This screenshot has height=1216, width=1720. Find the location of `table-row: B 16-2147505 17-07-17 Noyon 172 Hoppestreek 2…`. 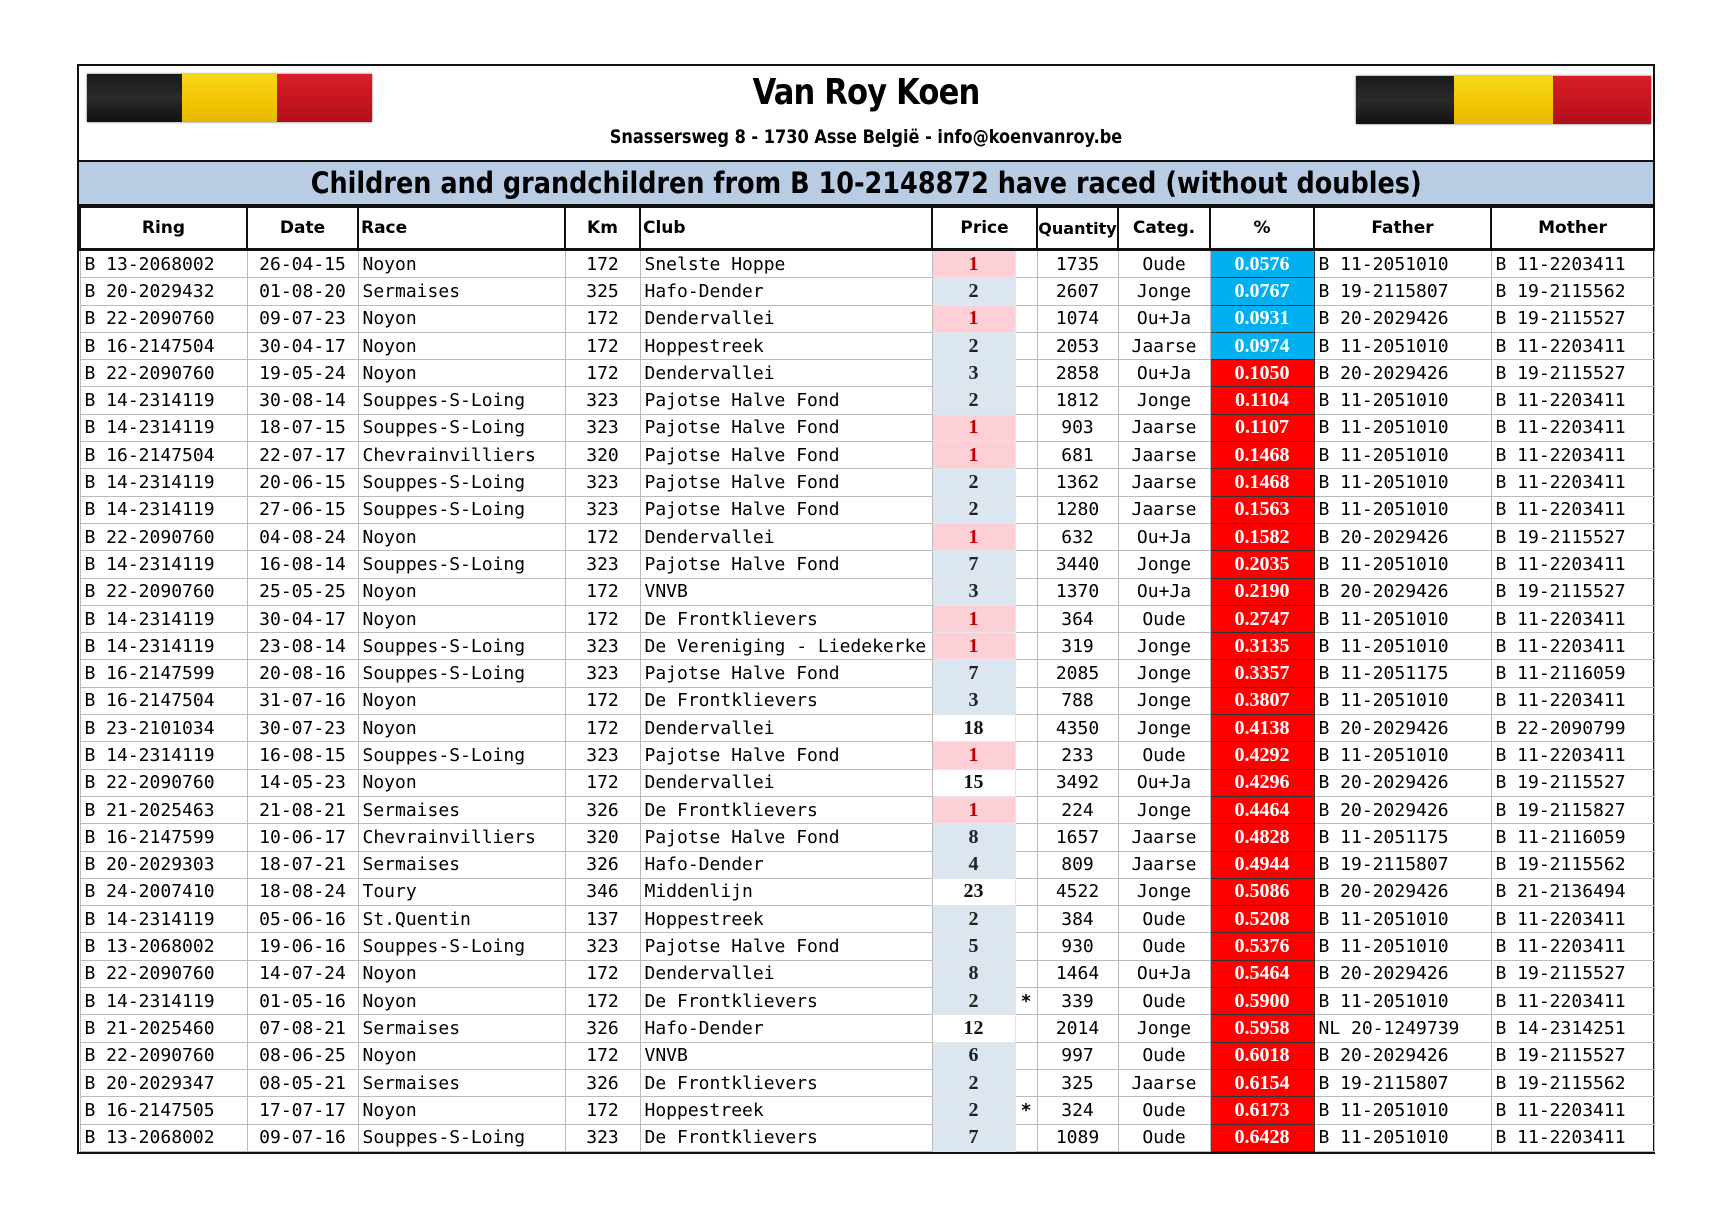

table-row: B 16-2147505 17-07-17 Noyon 172 Hoppestreek 2… is located at coordinates (867, 1110).